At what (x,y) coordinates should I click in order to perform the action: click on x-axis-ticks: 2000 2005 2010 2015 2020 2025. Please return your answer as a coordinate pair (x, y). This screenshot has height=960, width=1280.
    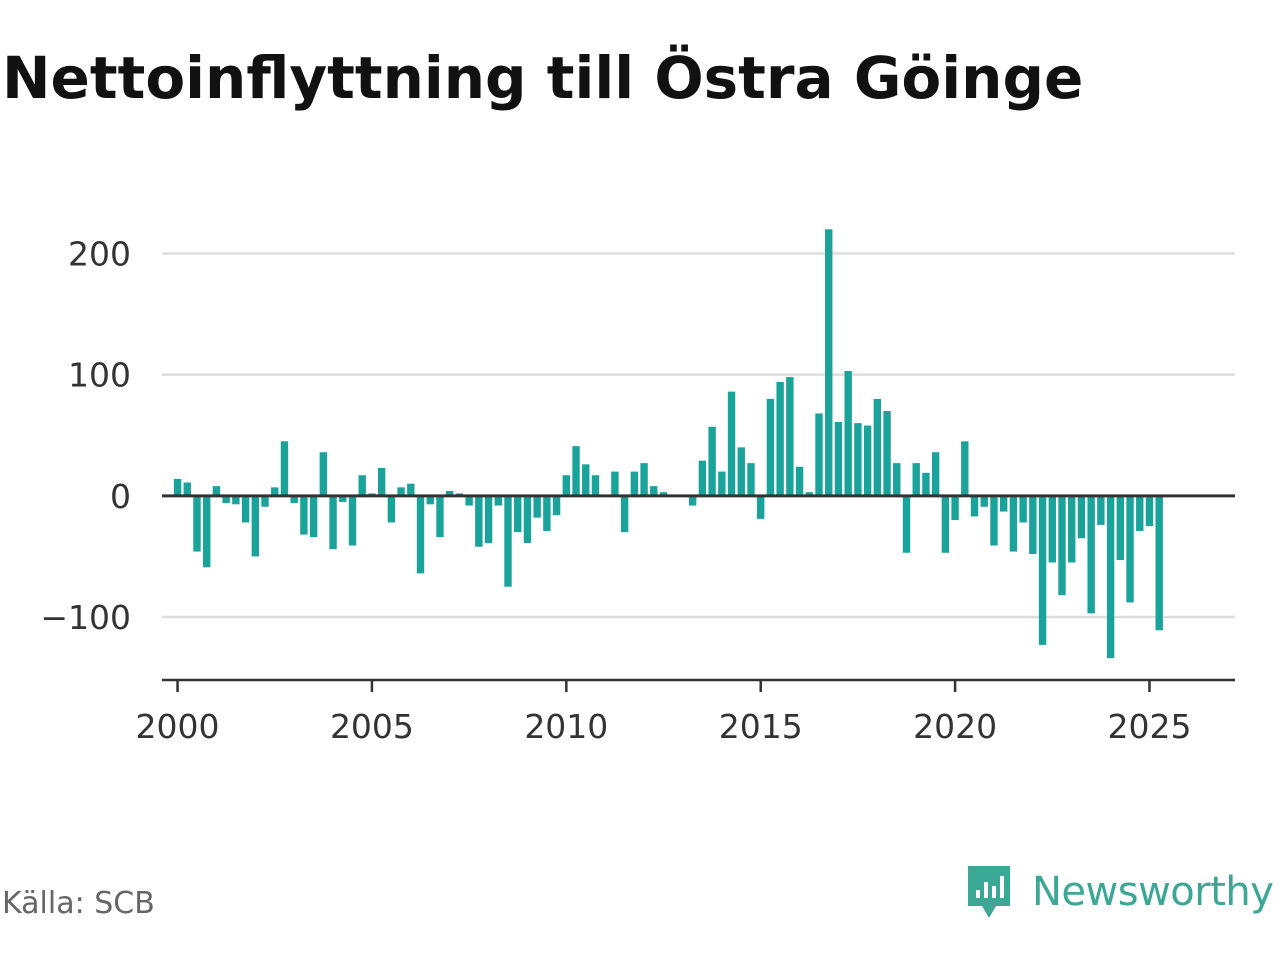
    Looking at the image, I should click on (663, 713).